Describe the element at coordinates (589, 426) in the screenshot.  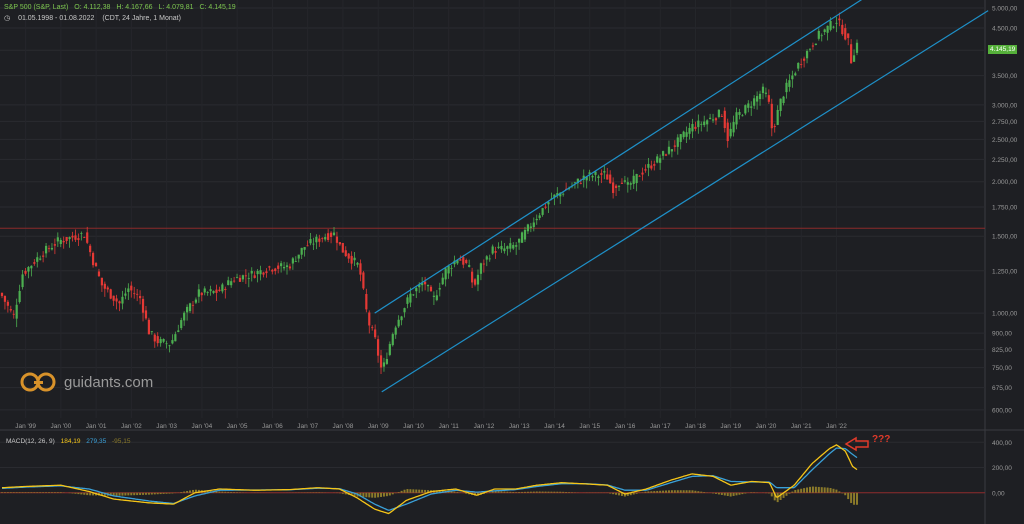
I see `time-tick-label: Jan '15` at that location.